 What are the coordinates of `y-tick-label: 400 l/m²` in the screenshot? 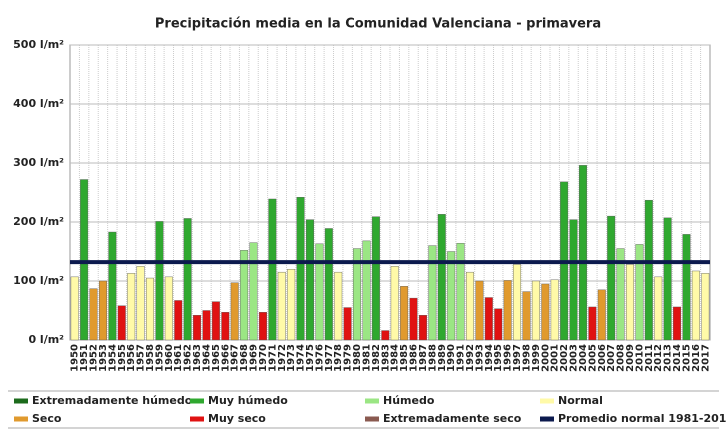 It's located at (38, 103).